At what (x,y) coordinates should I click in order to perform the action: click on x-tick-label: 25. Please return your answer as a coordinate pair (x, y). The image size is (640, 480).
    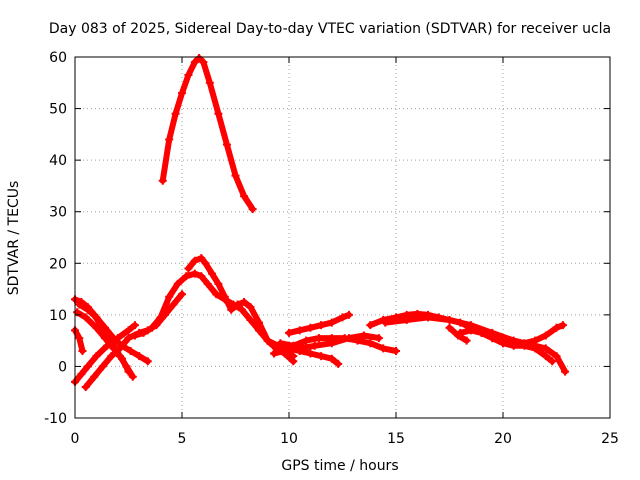
    Looking at the image, I should click on (610, 439).